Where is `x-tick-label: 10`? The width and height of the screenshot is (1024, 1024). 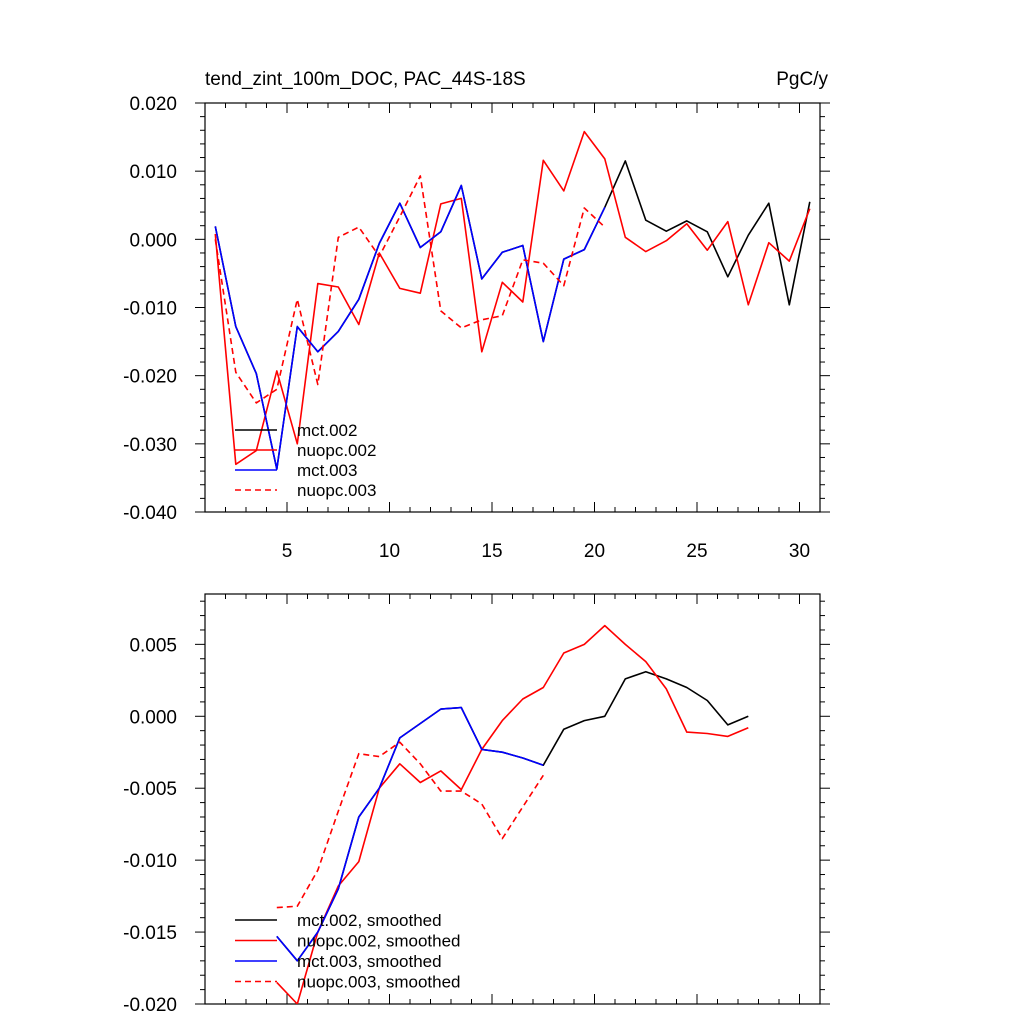 x-tick-label: 10 is located at coordinates (389, 551).